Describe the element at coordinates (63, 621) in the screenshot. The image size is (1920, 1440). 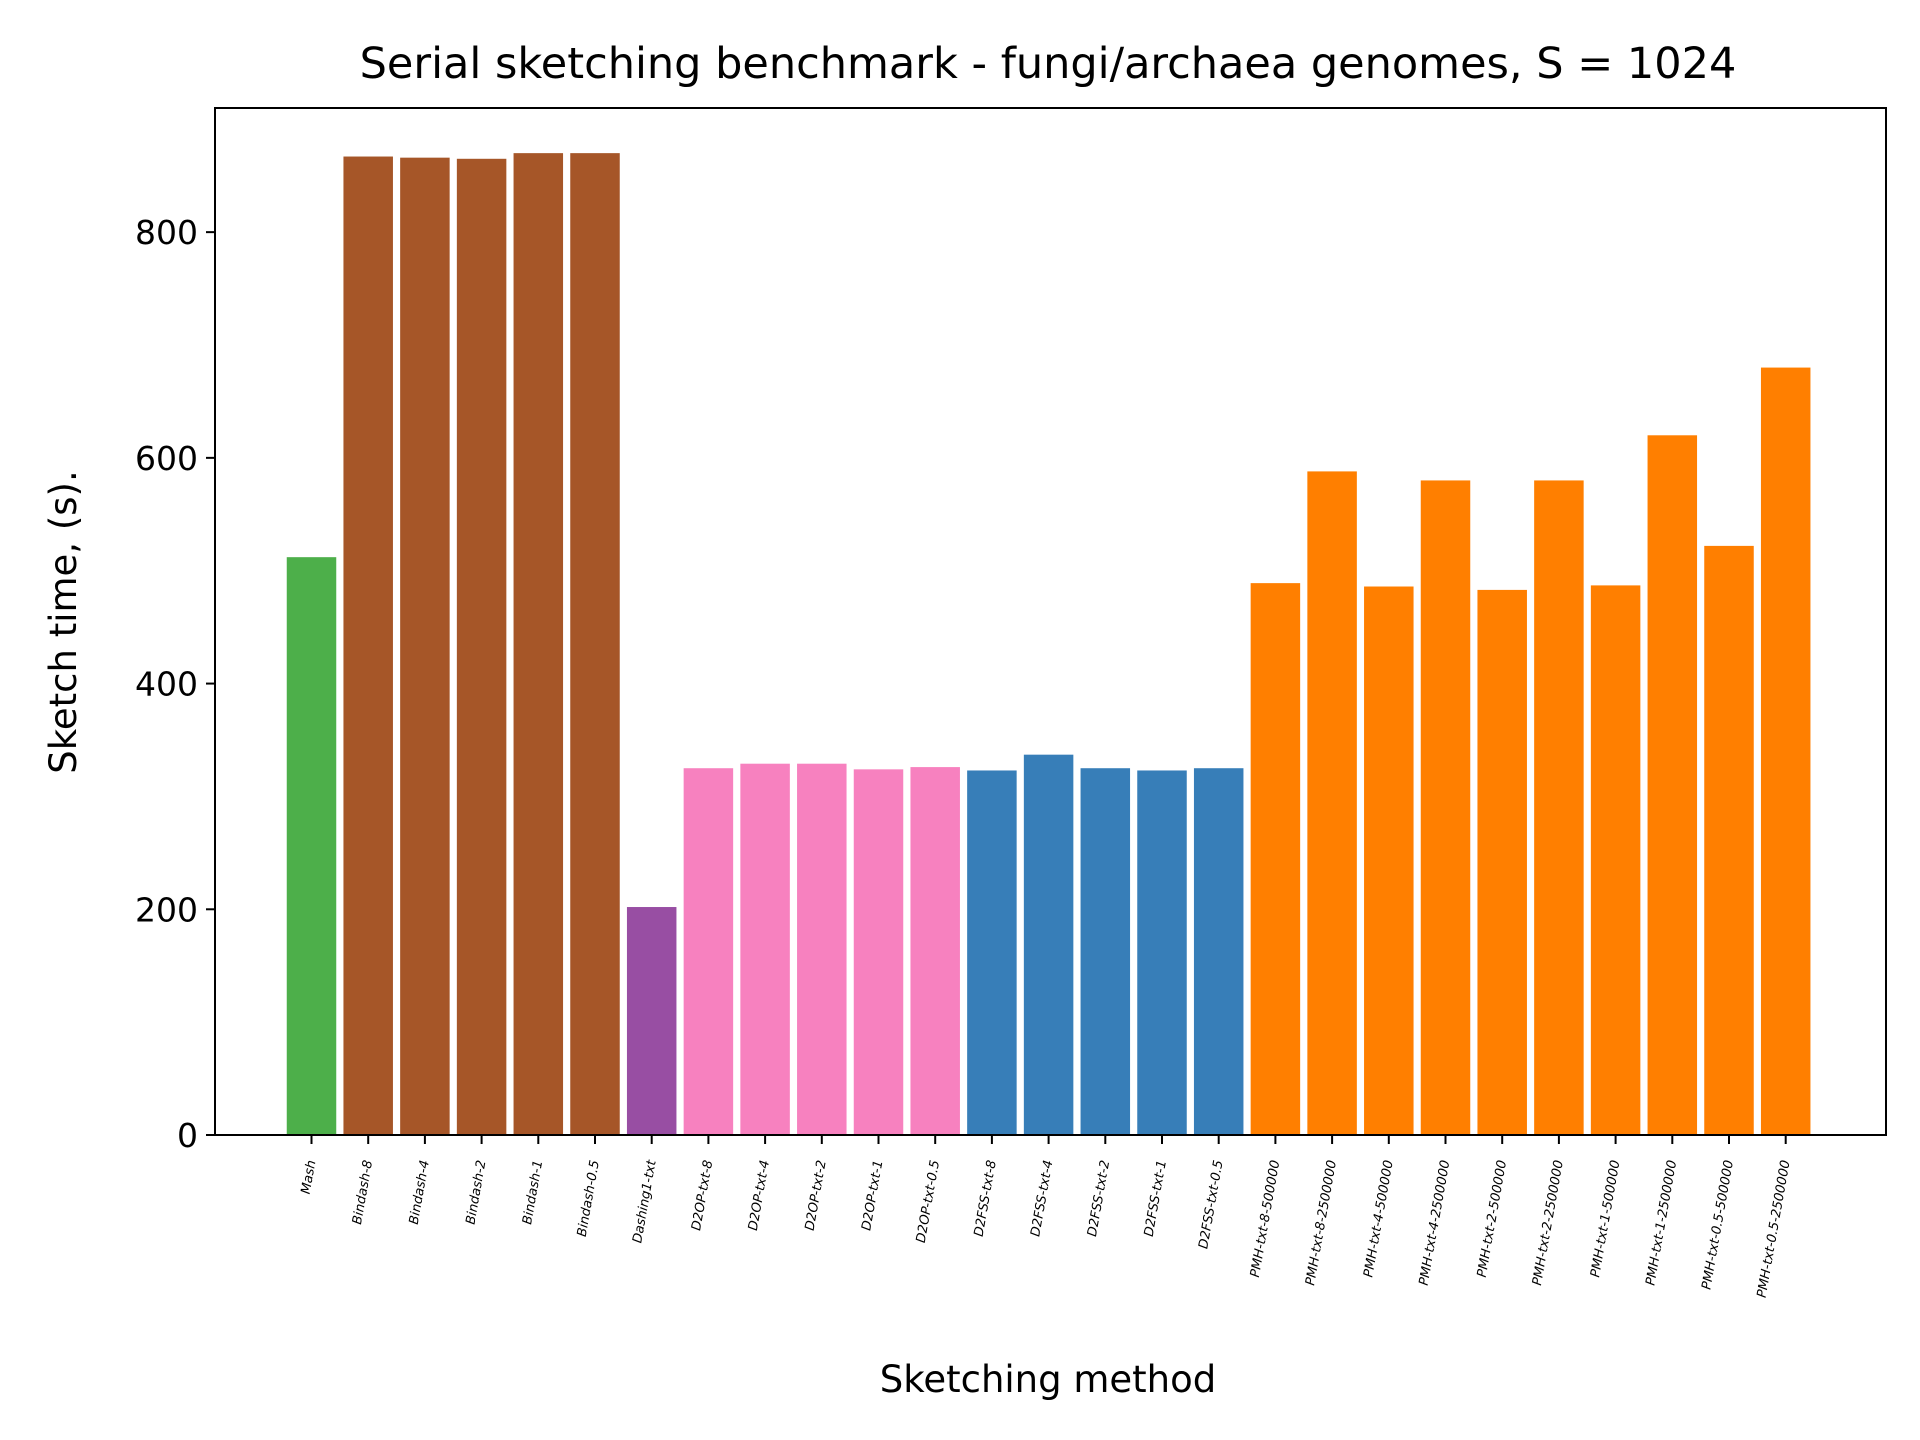
I see `y-axis-label: Sketch time, (s).` at that location.